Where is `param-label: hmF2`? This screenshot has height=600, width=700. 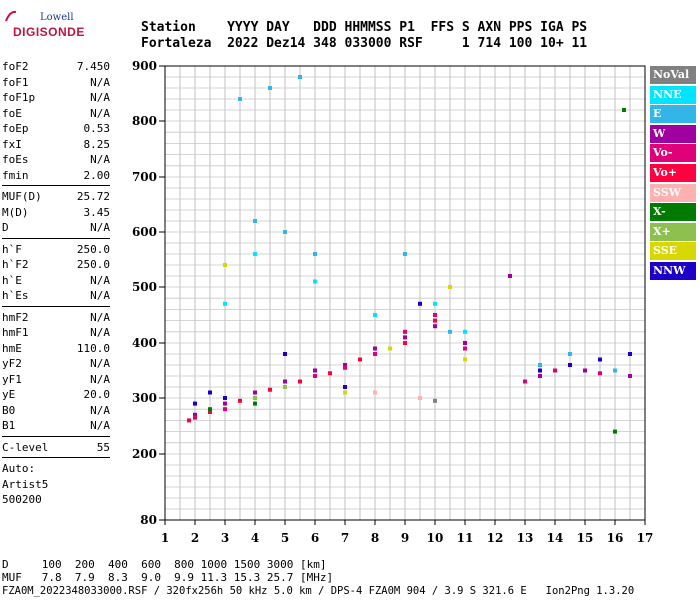
param-label: hmF2 is located at coordinates (15, 317).